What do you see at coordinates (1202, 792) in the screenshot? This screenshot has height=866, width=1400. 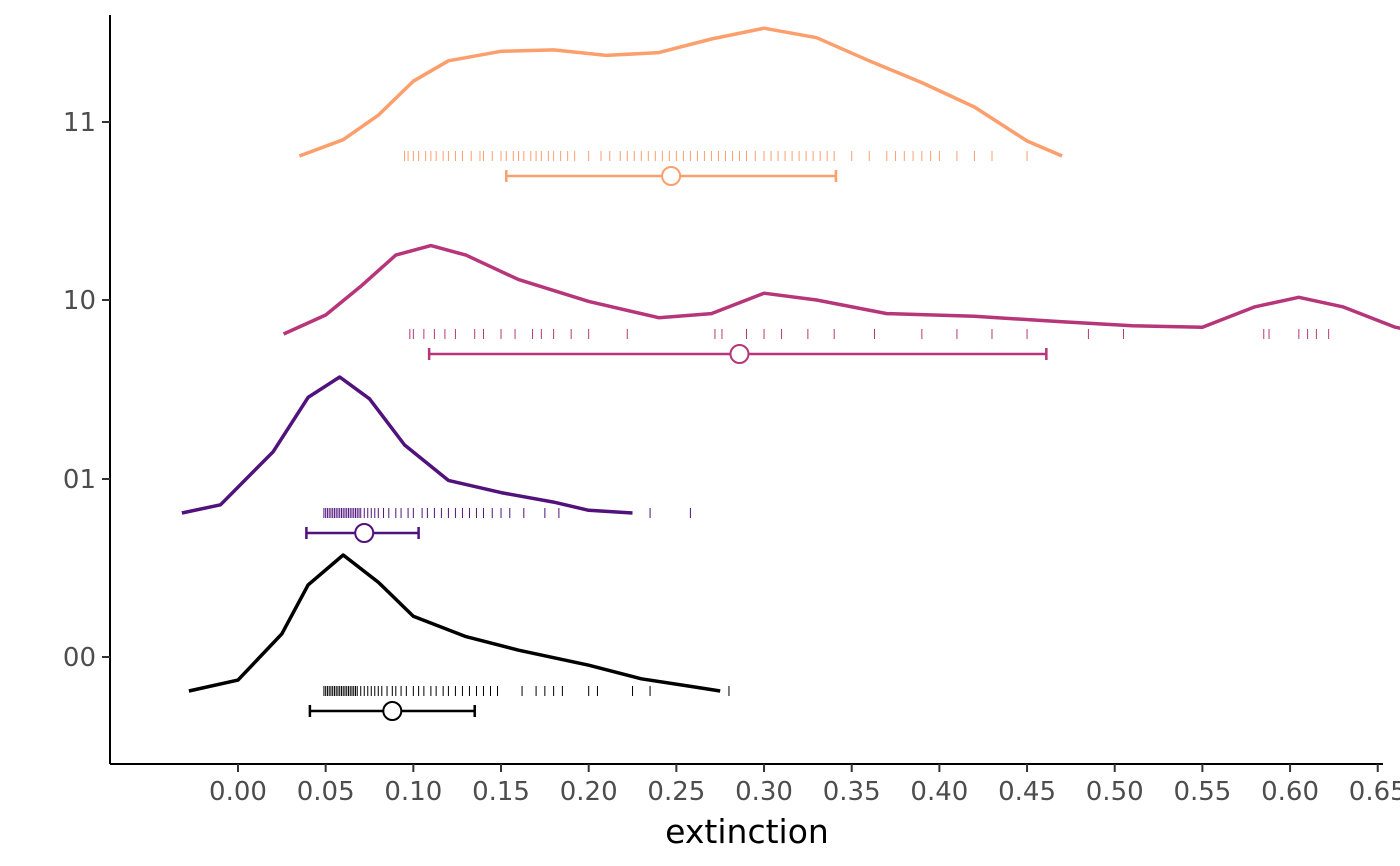 I see `x-tick-label: 0.55` at bounding box center [1202, 792].